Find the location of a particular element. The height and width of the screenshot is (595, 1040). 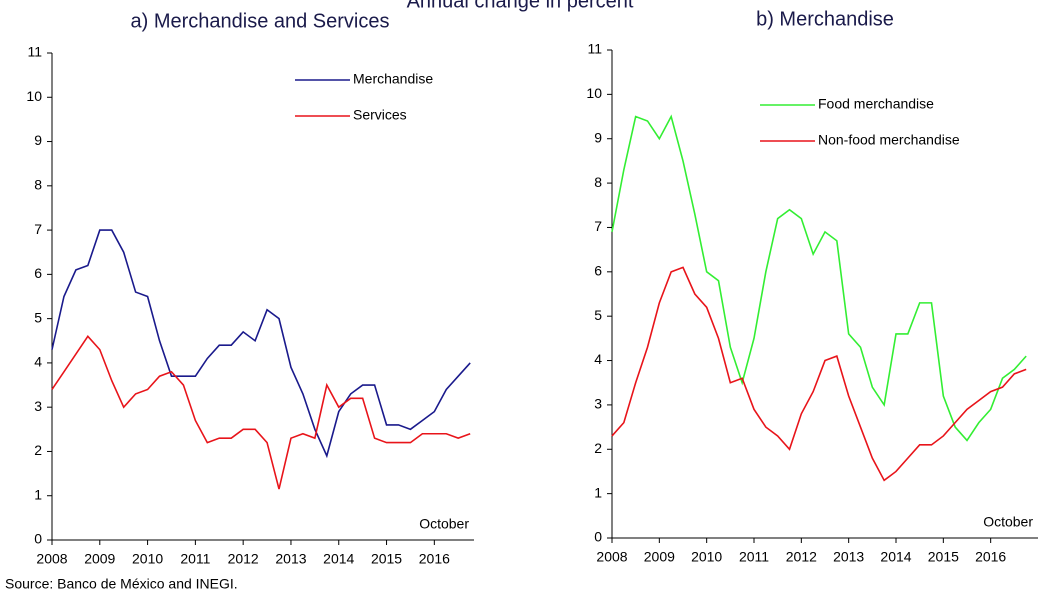

panel-title: b) Merchandise is located at coordinates (825, 19).